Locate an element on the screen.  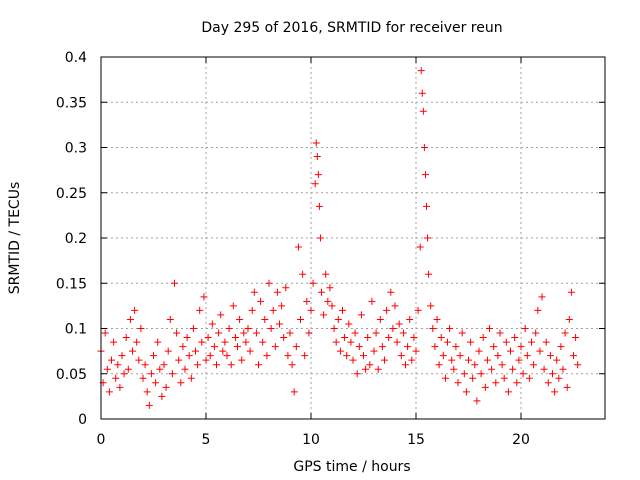
y-tick-label: 0.3 is located at coordinates (76, 149).